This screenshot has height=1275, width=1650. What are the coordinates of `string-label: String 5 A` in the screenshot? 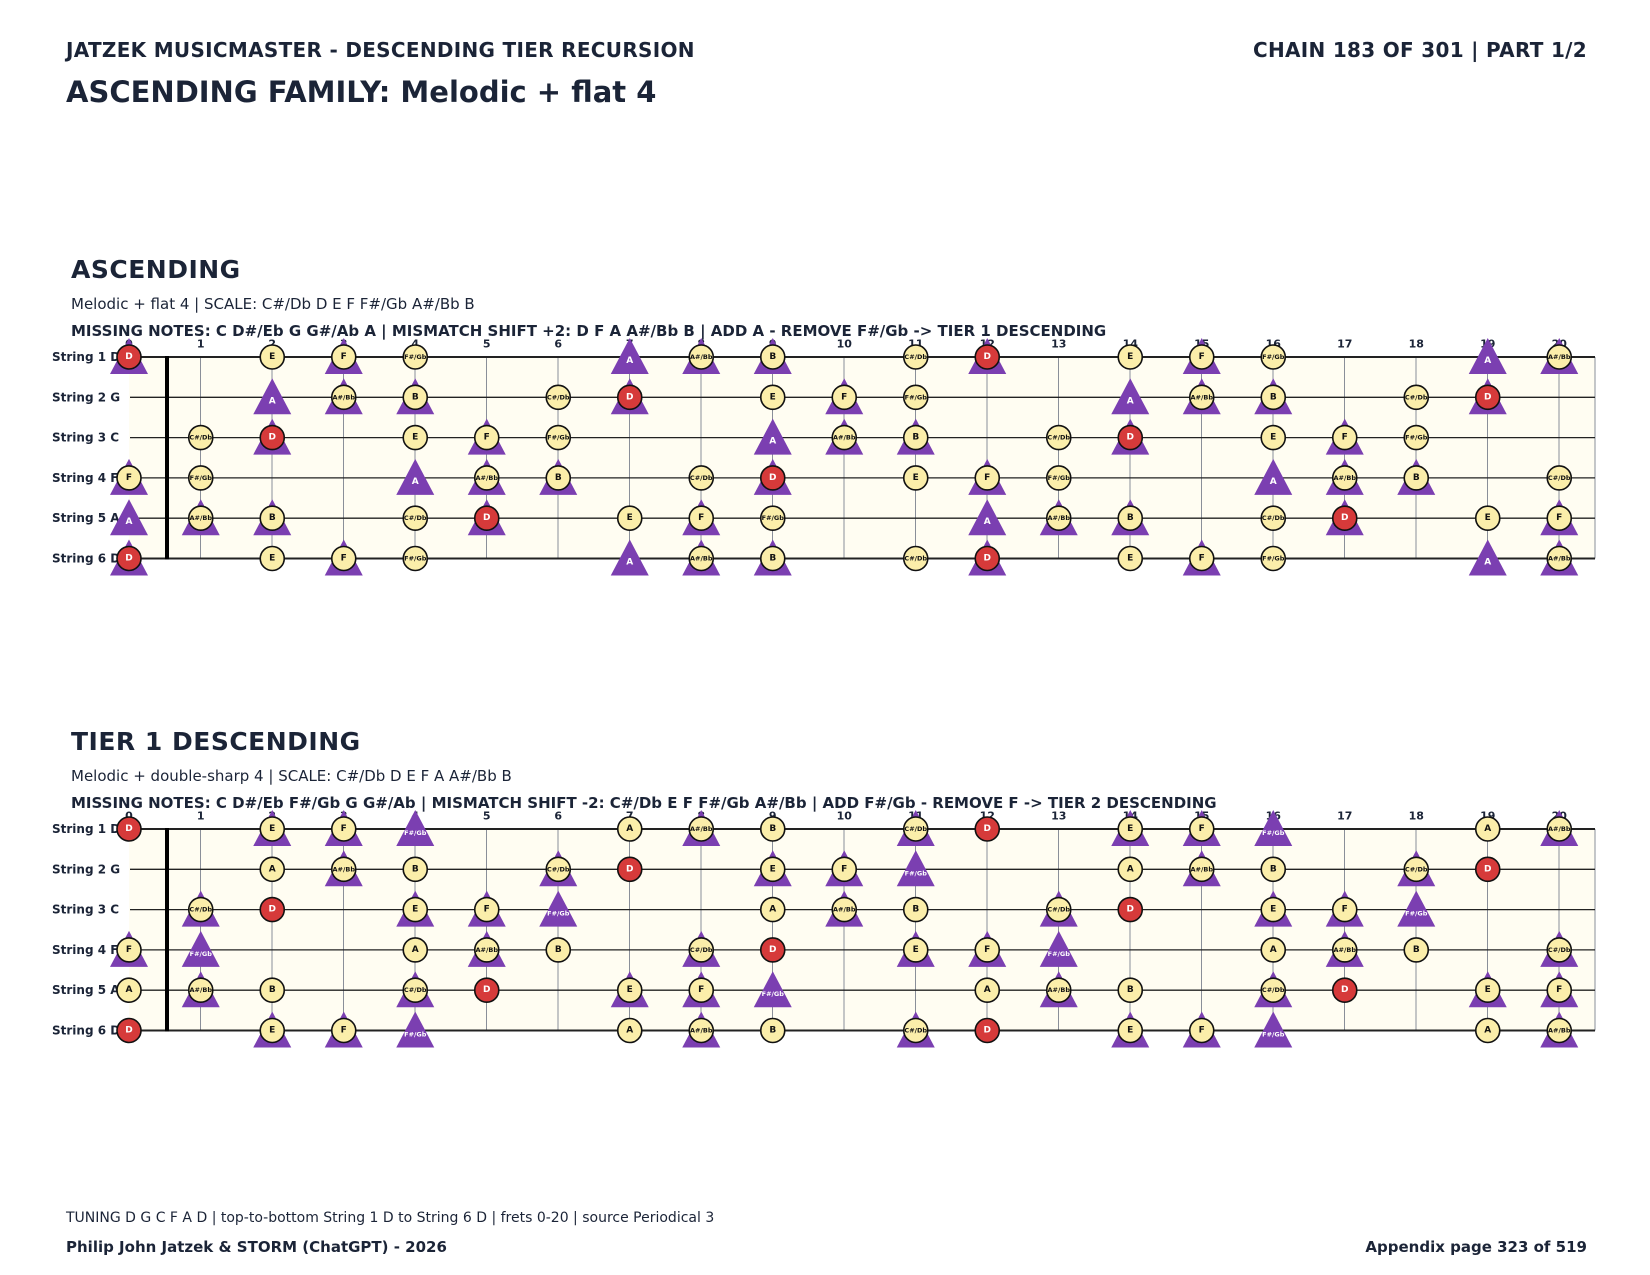 It's located at (86, 518).